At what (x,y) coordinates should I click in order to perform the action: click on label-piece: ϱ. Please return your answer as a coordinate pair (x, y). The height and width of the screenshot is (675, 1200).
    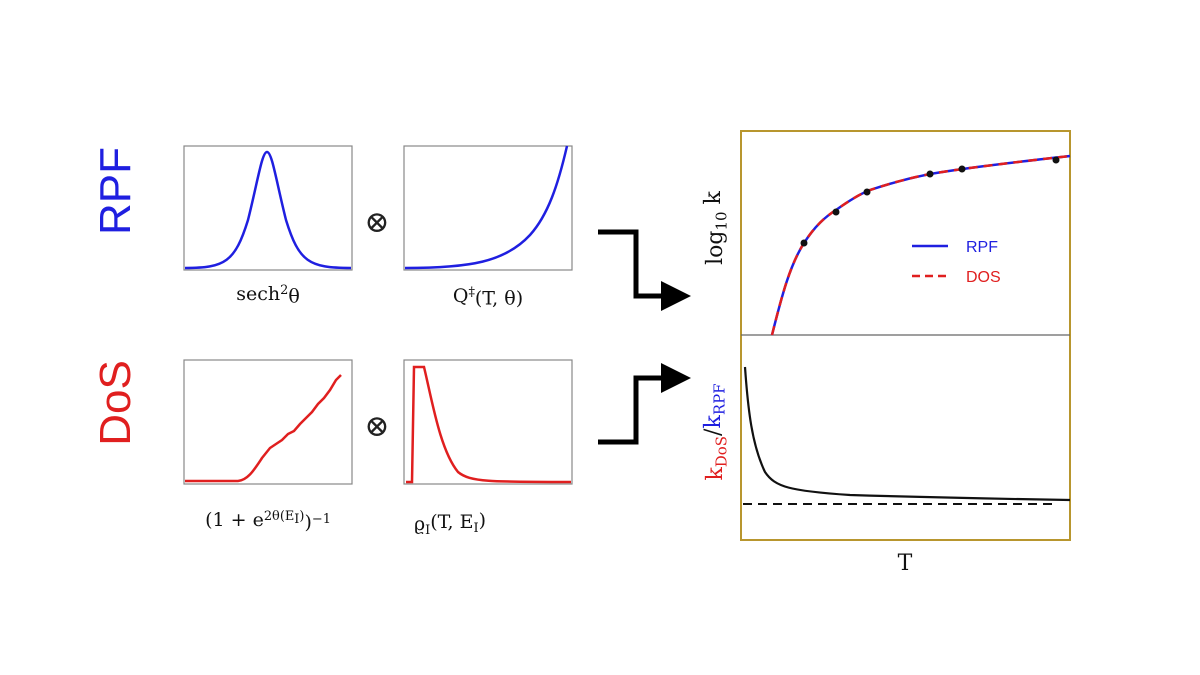
    Looking at the image, I should click on (419, 524).